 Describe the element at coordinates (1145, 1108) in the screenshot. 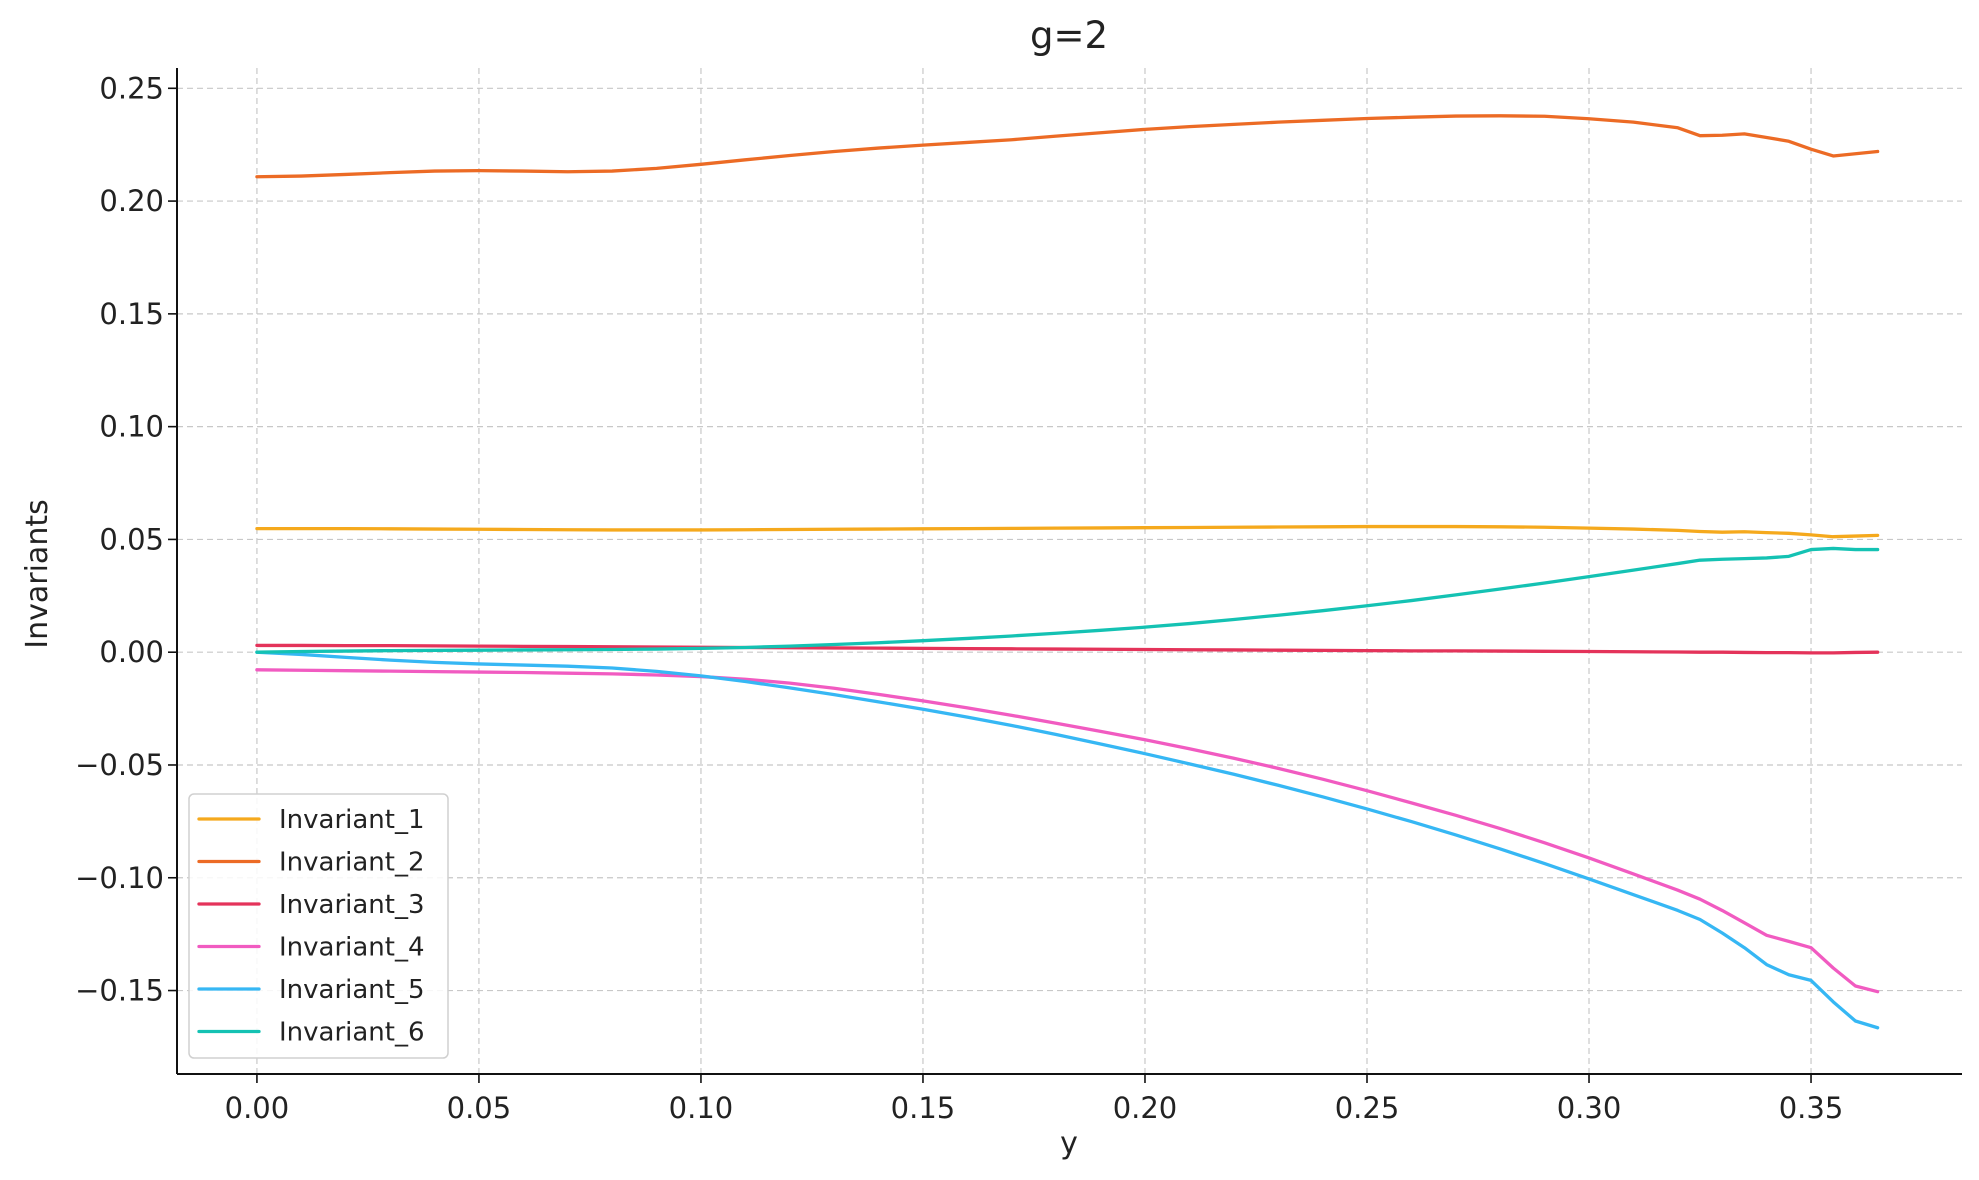

I see `x-tick-label: 0.20` at that location.